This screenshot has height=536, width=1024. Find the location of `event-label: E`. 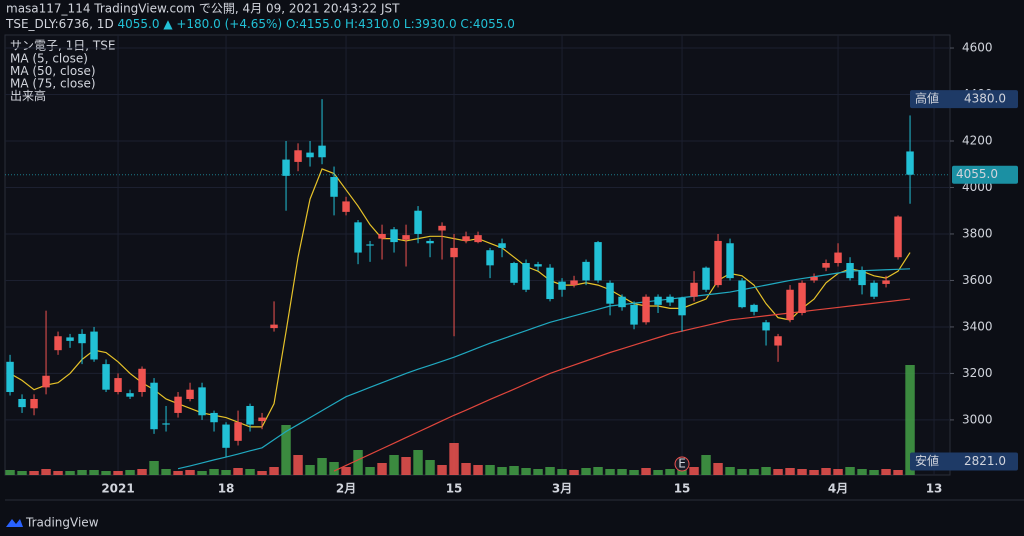

event-label: E is located at coordinates (682, 464).